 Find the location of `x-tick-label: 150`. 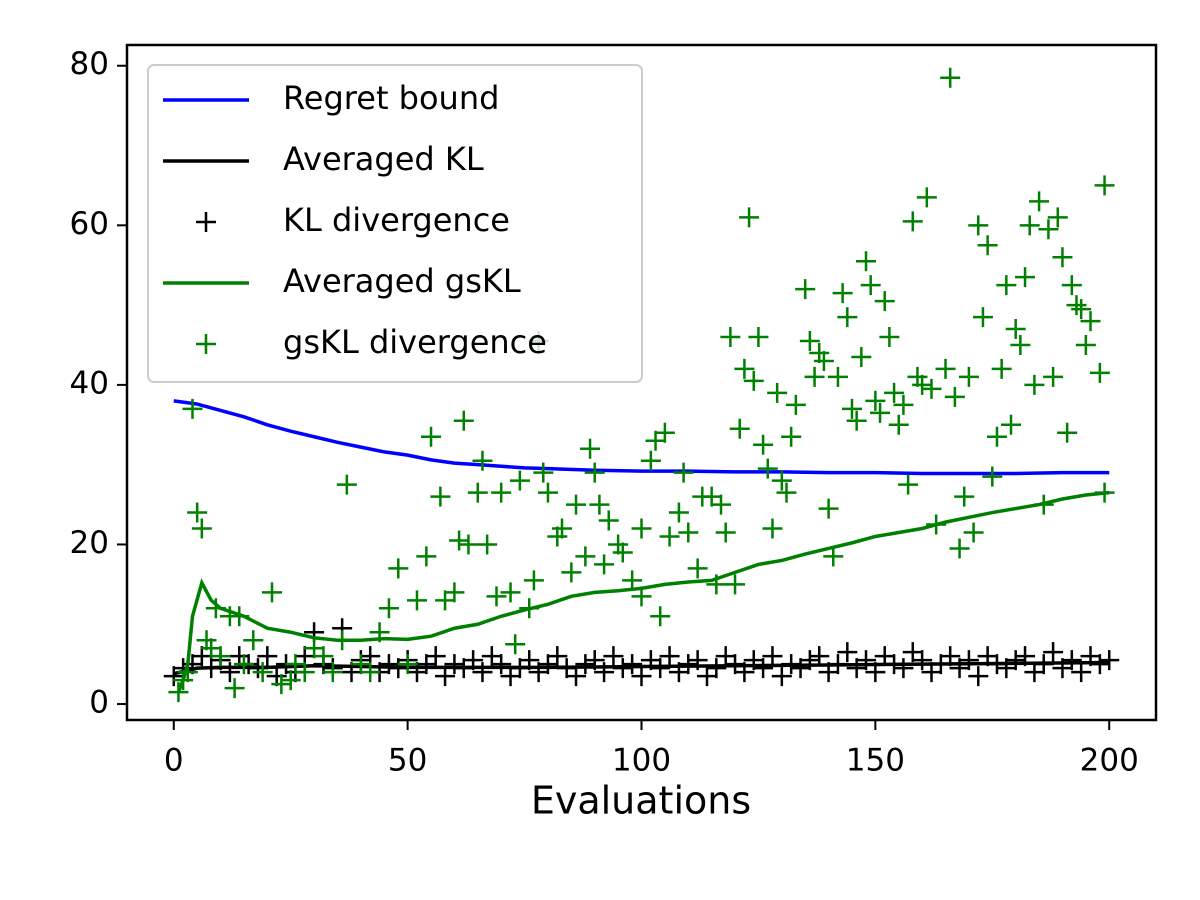

x-tick-label: 150 is located at coordinates (875, 761).